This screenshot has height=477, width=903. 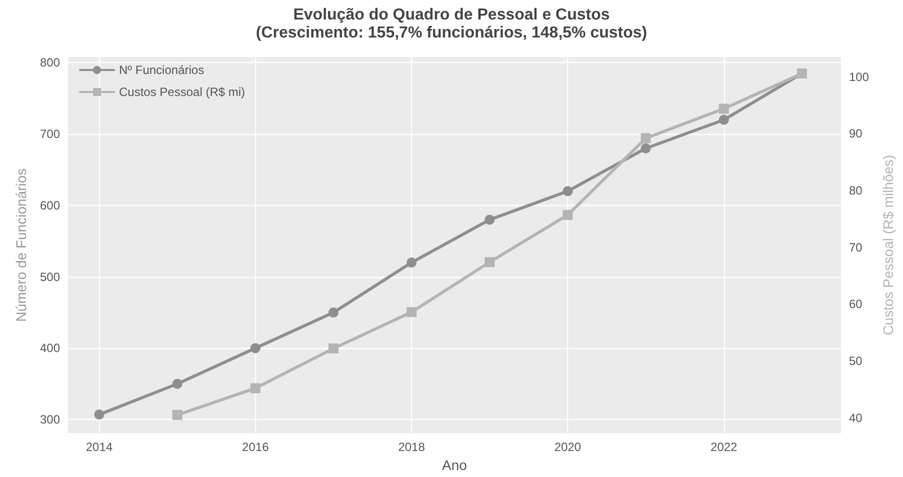 What do you see at coordinates (50, 419) in the screenshot?
I see `y-tick-label: 300` at bounding box center [50, 419].